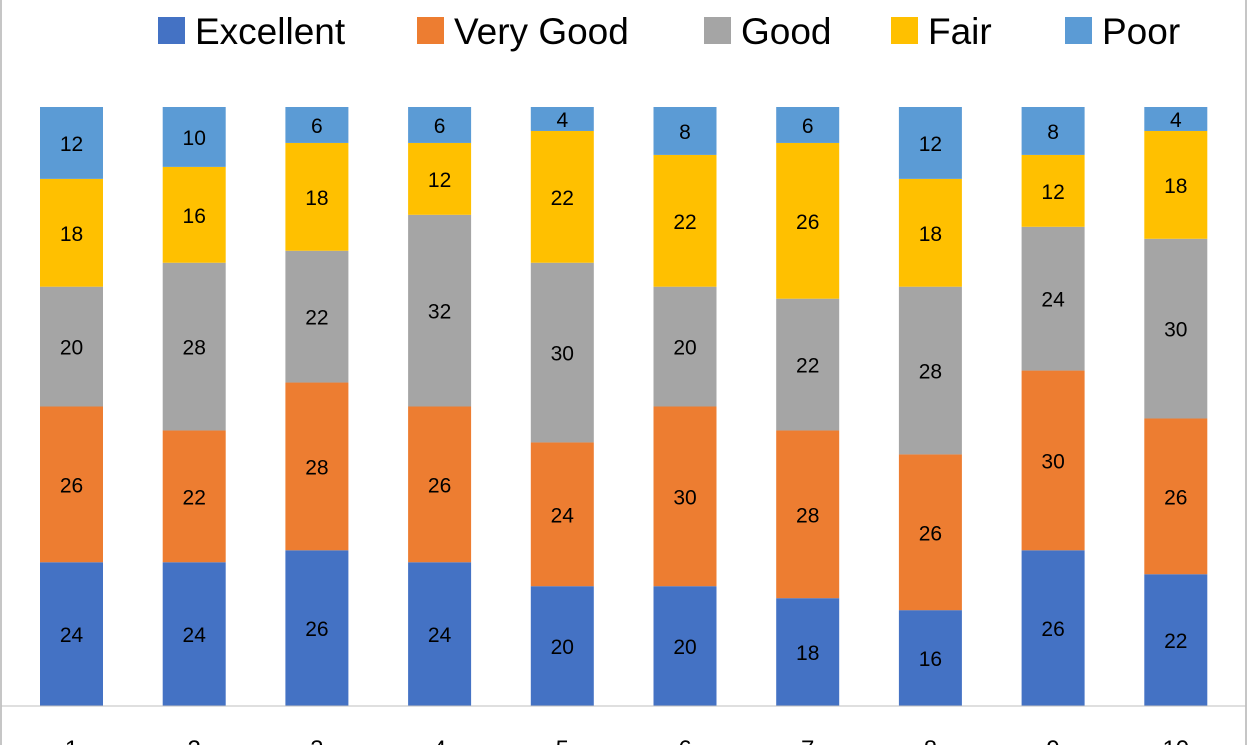  I want to click on bar-stack-10: 22 26 30 18 4, so click(1176, 406).